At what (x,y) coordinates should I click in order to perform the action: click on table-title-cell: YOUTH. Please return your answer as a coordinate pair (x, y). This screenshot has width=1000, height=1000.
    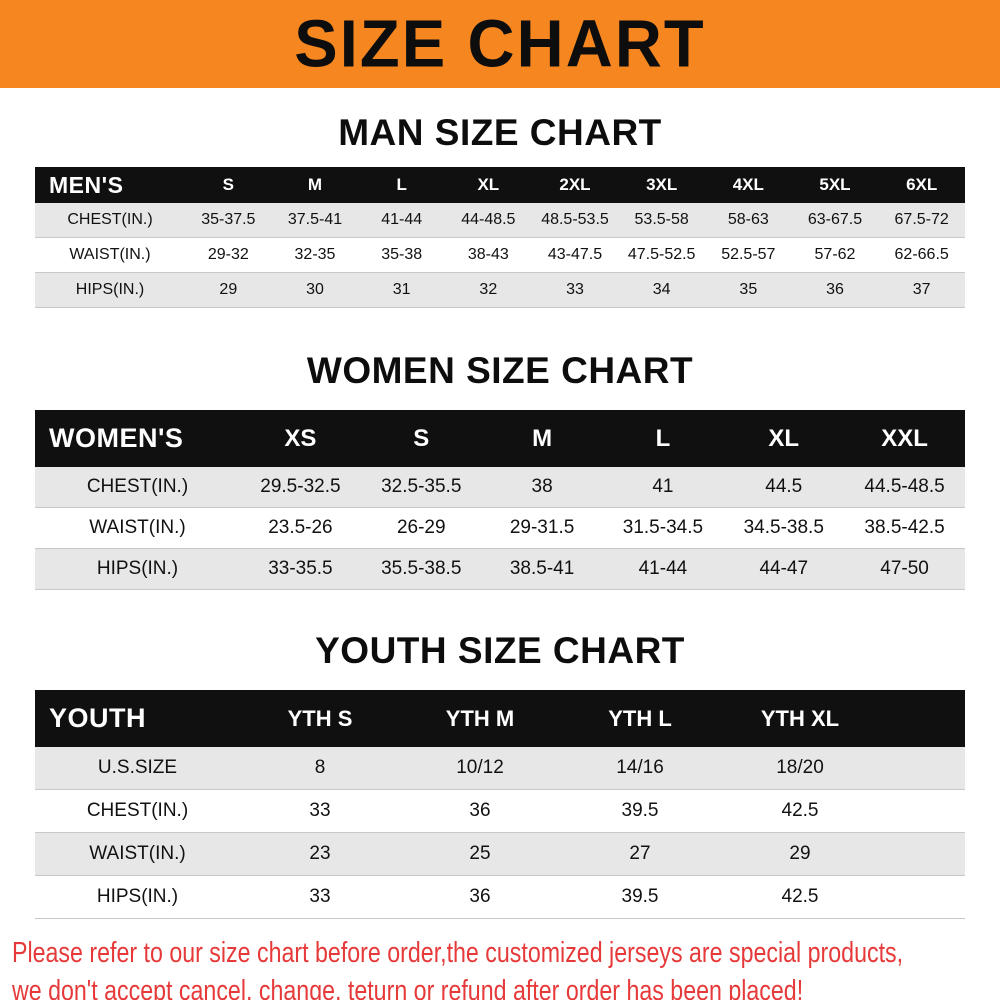
    Looking at the image, I should click on (97, 718).